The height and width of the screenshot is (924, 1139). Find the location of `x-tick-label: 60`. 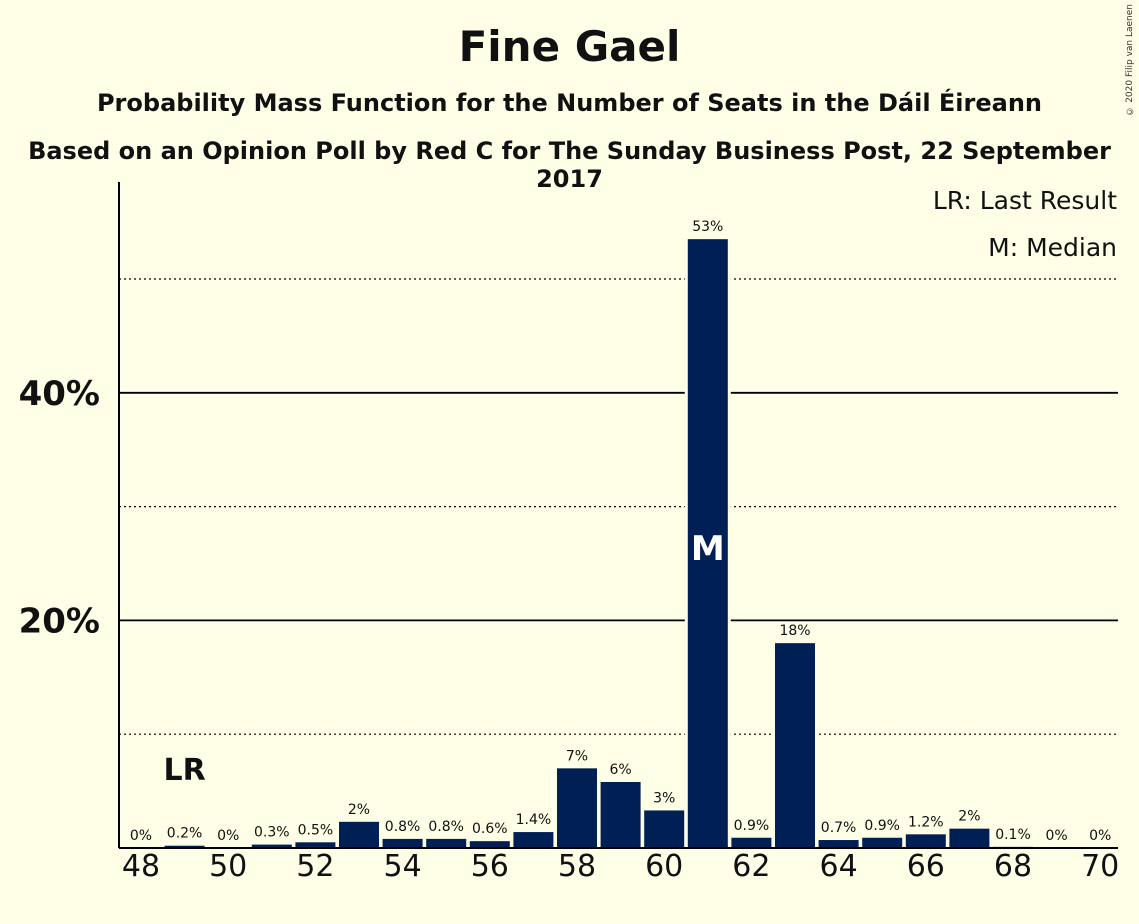

x-tick-label: 60 is located at coordinates (664, 866).